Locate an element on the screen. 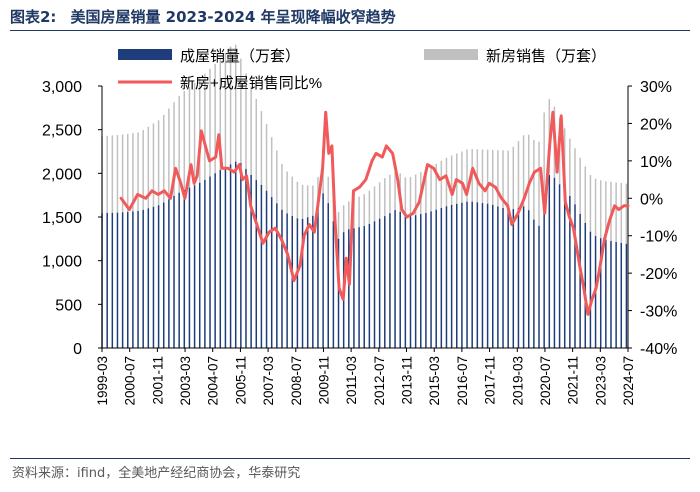 Image resolution: width=700 pixels, height=492 pixels. left-tick-label: 3,000 is located at coordinates (62, 87).